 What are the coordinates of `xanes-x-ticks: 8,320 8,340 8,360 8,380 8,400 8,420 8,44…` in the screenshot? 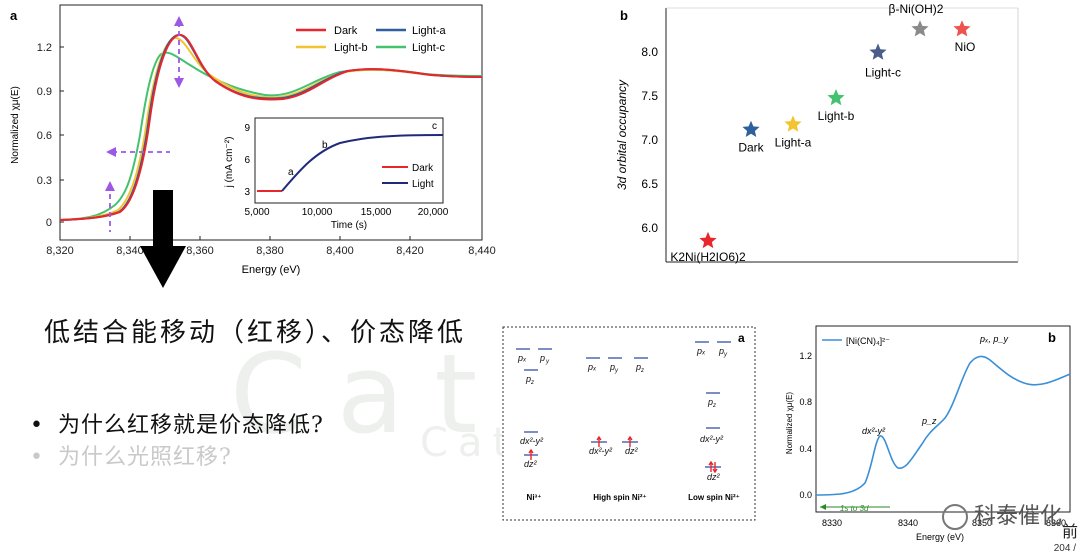 It's located at (271, 246).